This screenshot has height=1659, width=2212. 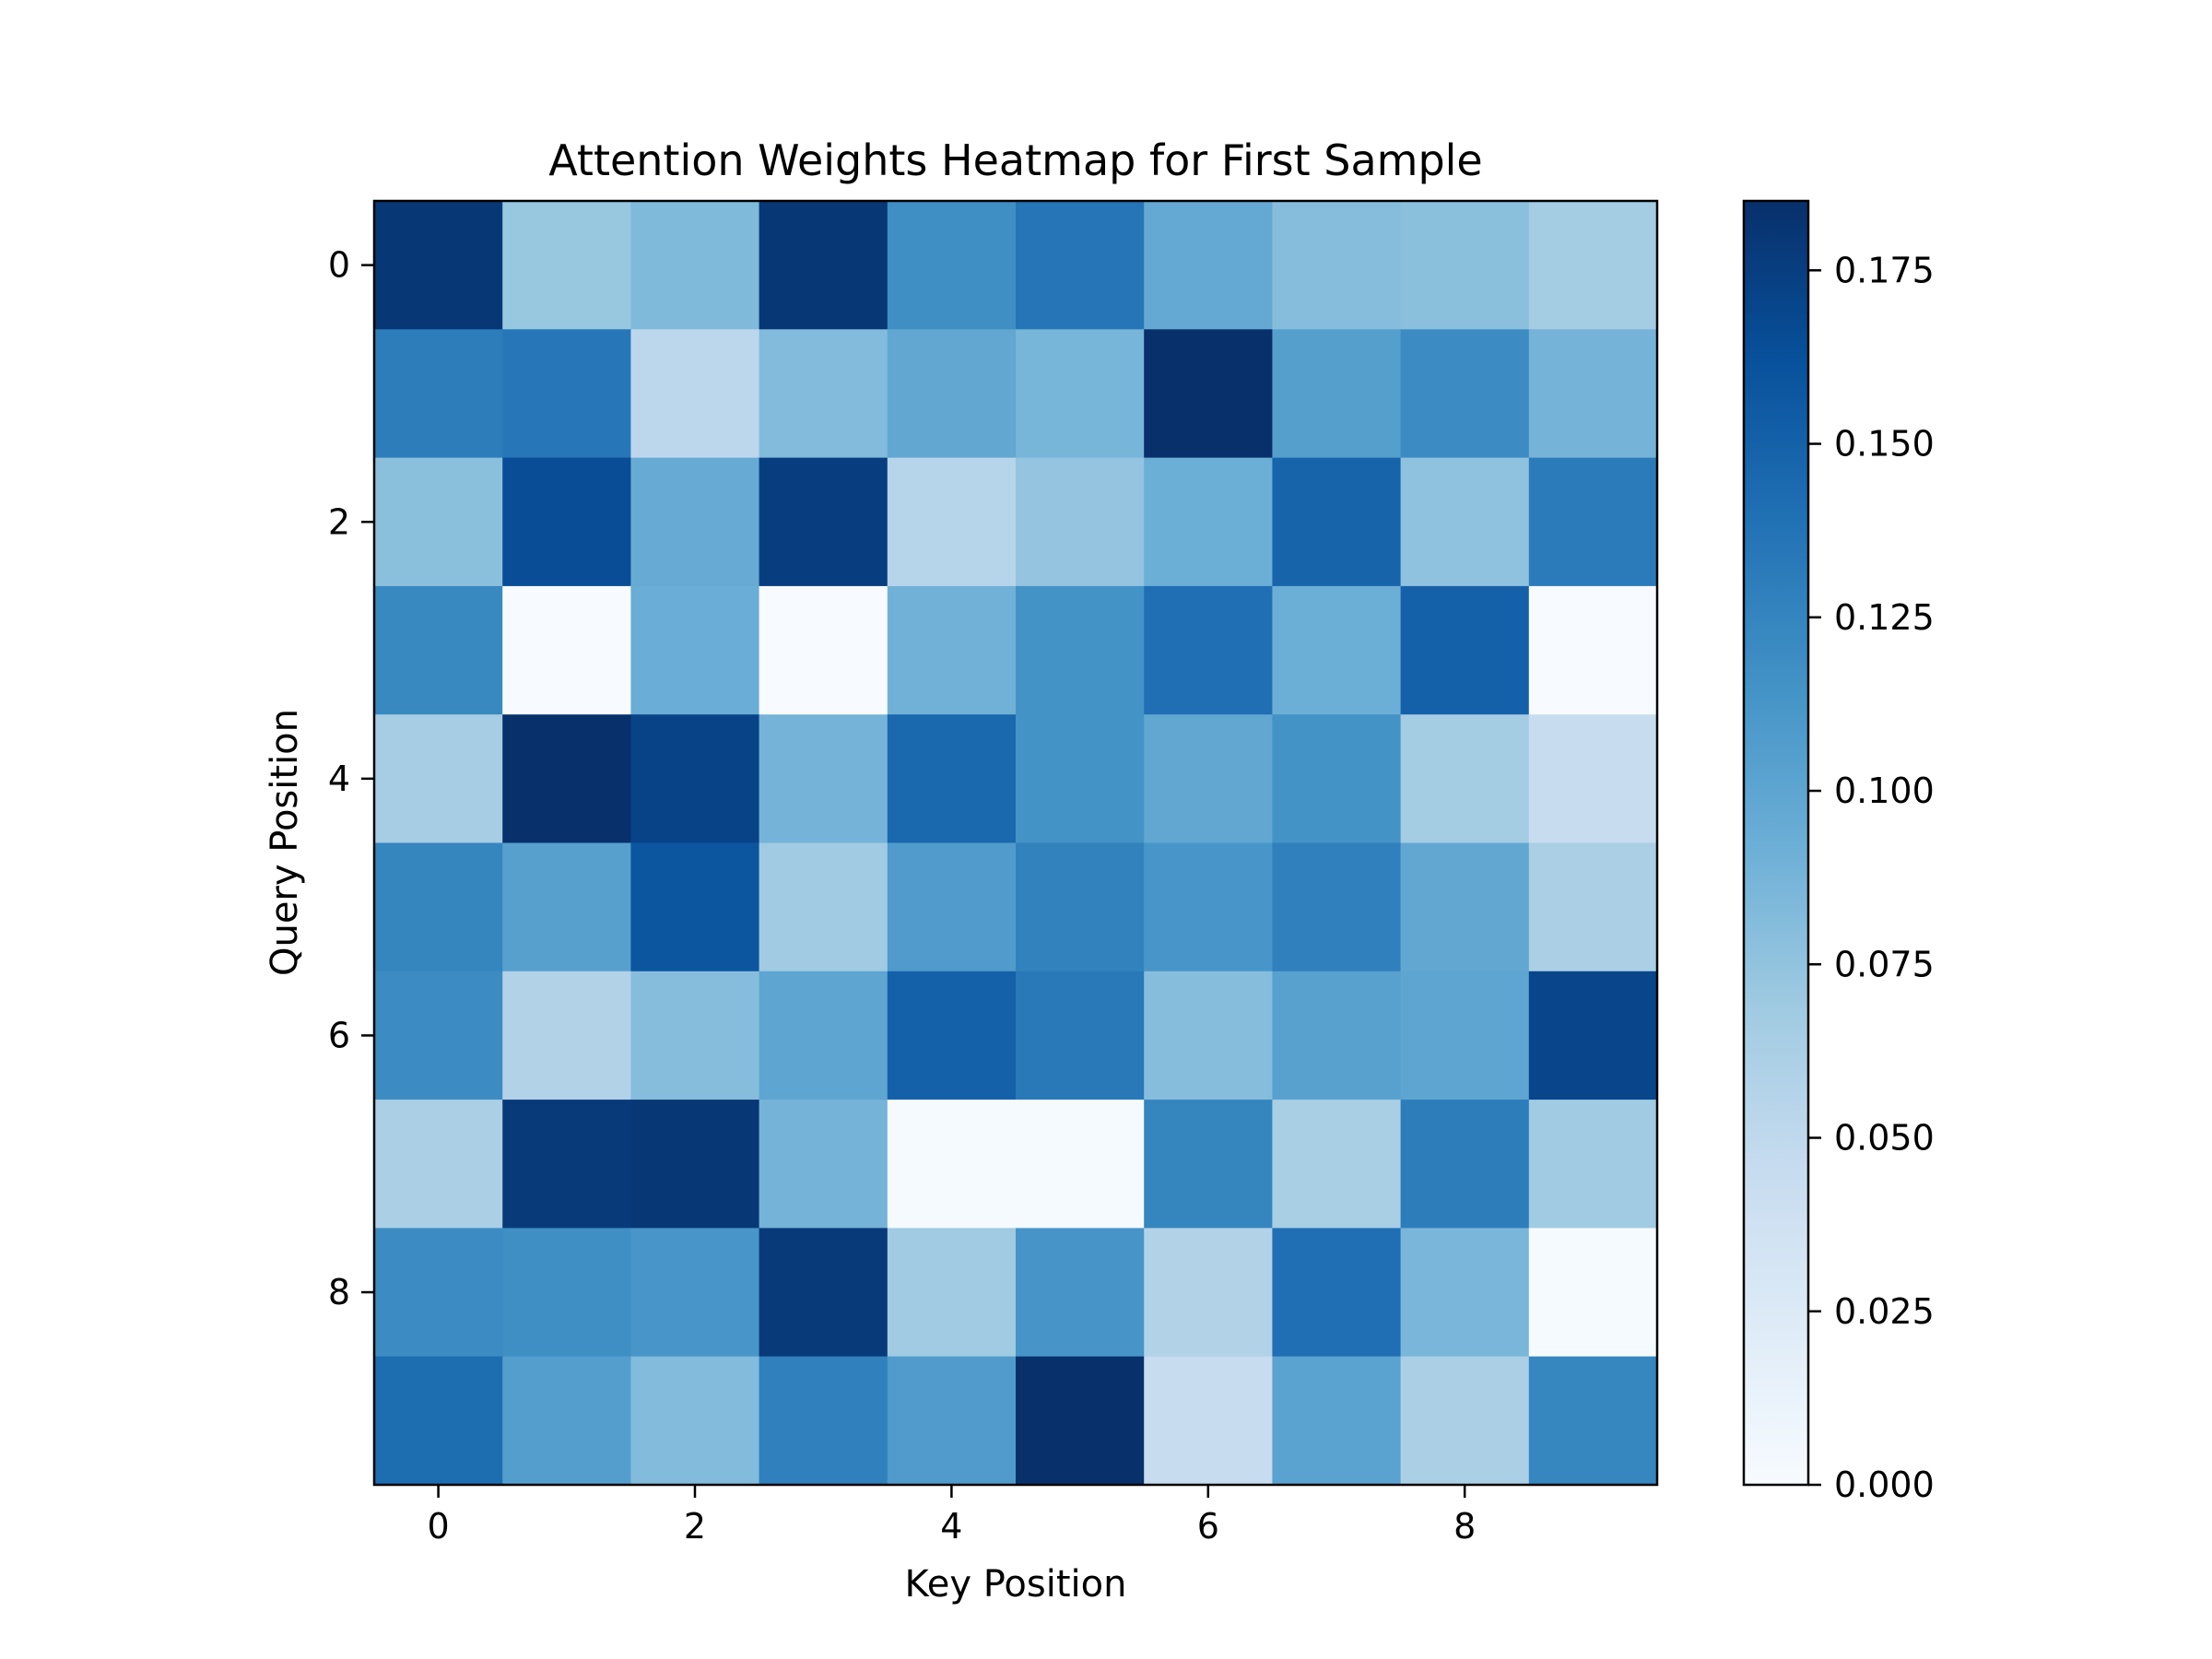 What do you see at coordinates (1016, 1584) in the screenshot?
I see `x-axis-label: Key Position` at bounding box center [1016, 1584].